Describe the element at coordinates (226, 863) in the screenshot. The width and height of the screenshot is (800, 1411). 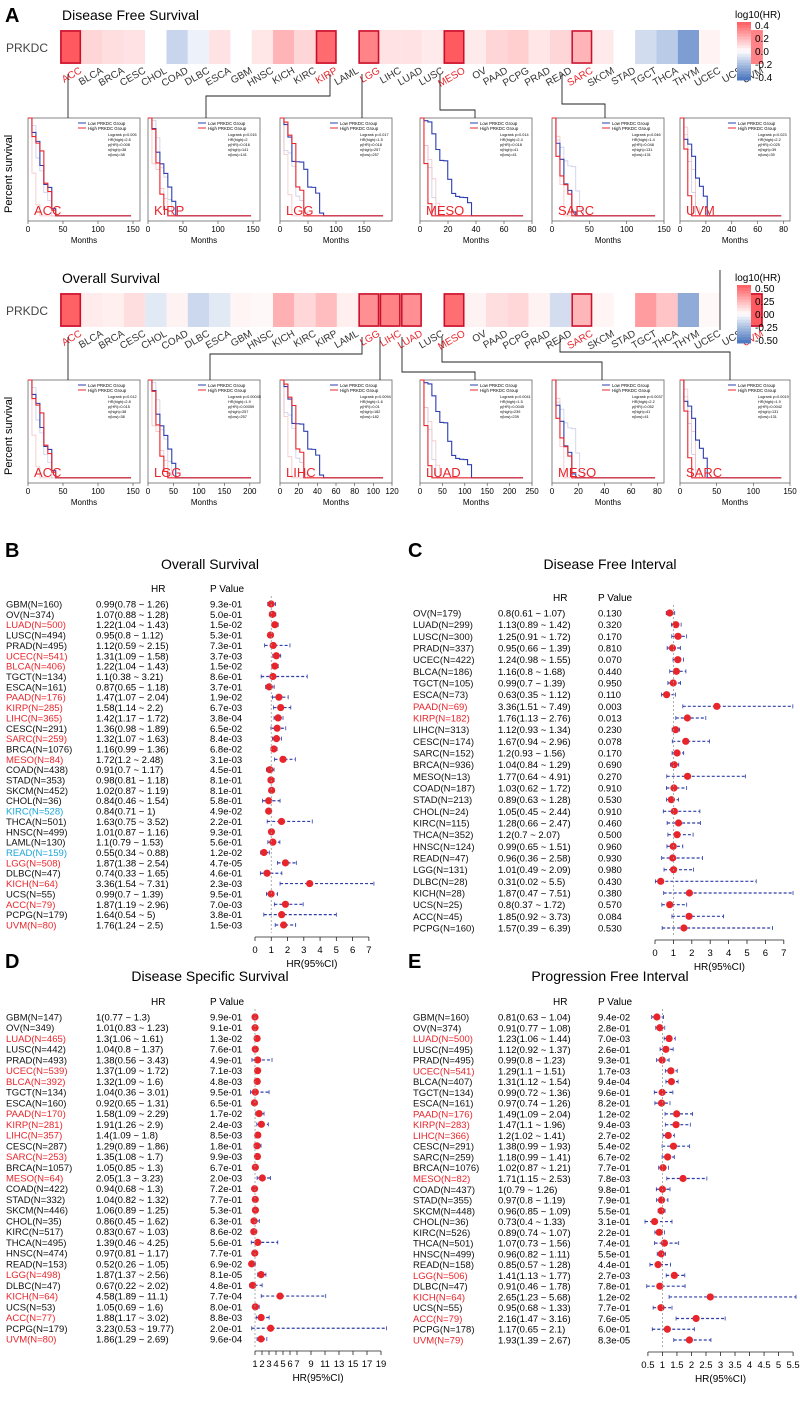
I see `forest-row-p: 4.7e-05` at that location.